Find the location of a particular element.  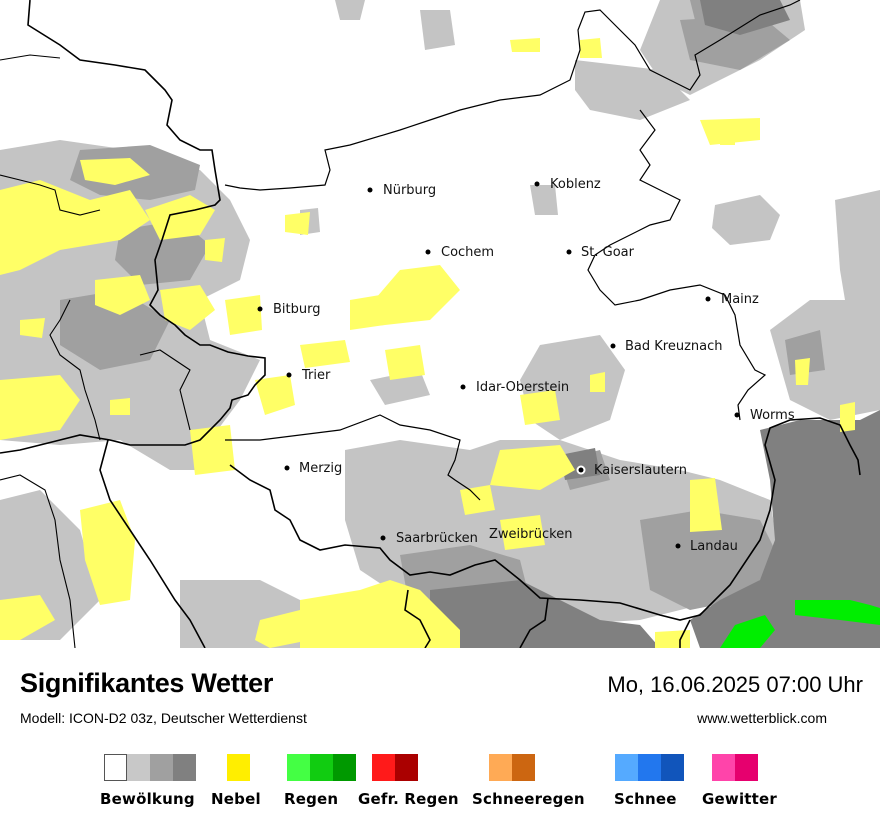

city-trier: Trier is located at coordinates (308, 375).